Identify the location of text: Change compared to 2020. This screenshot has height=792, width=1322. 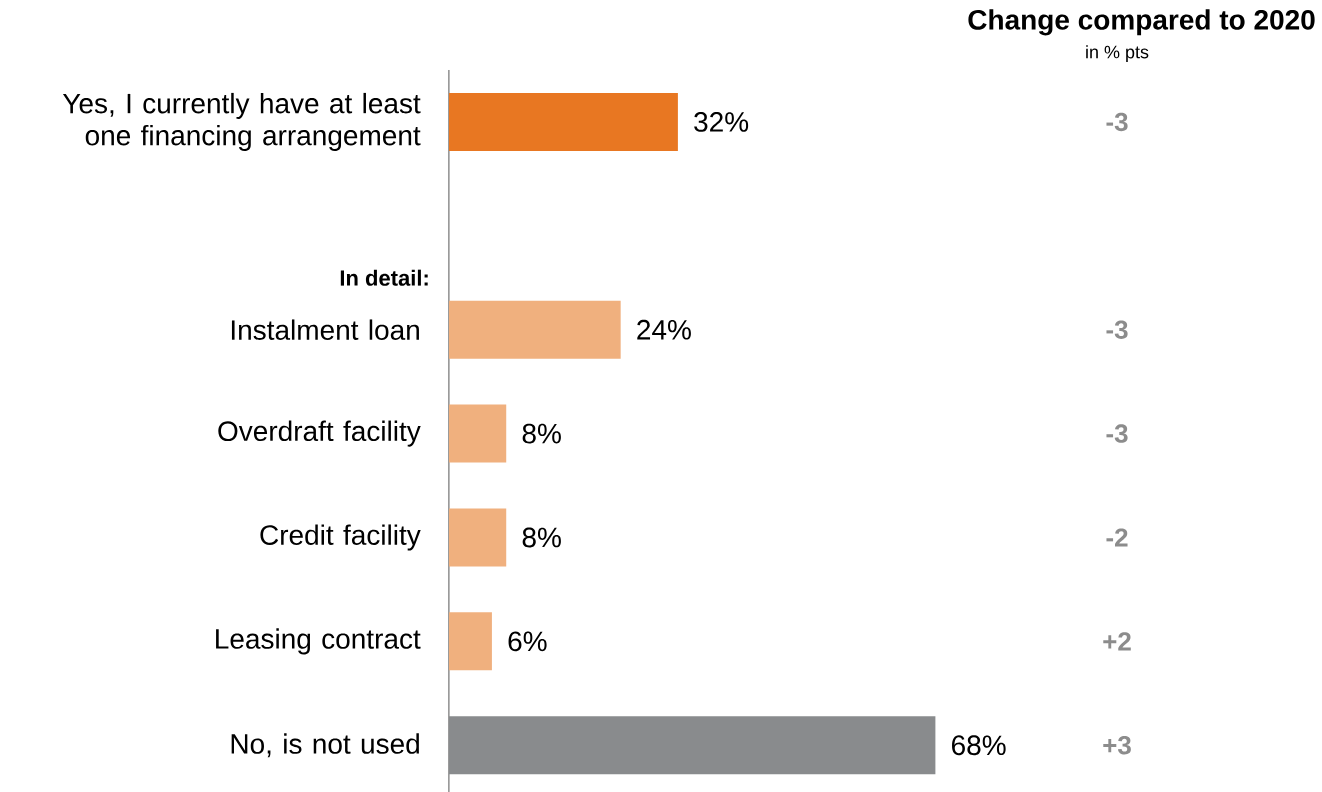
(1141, 22).